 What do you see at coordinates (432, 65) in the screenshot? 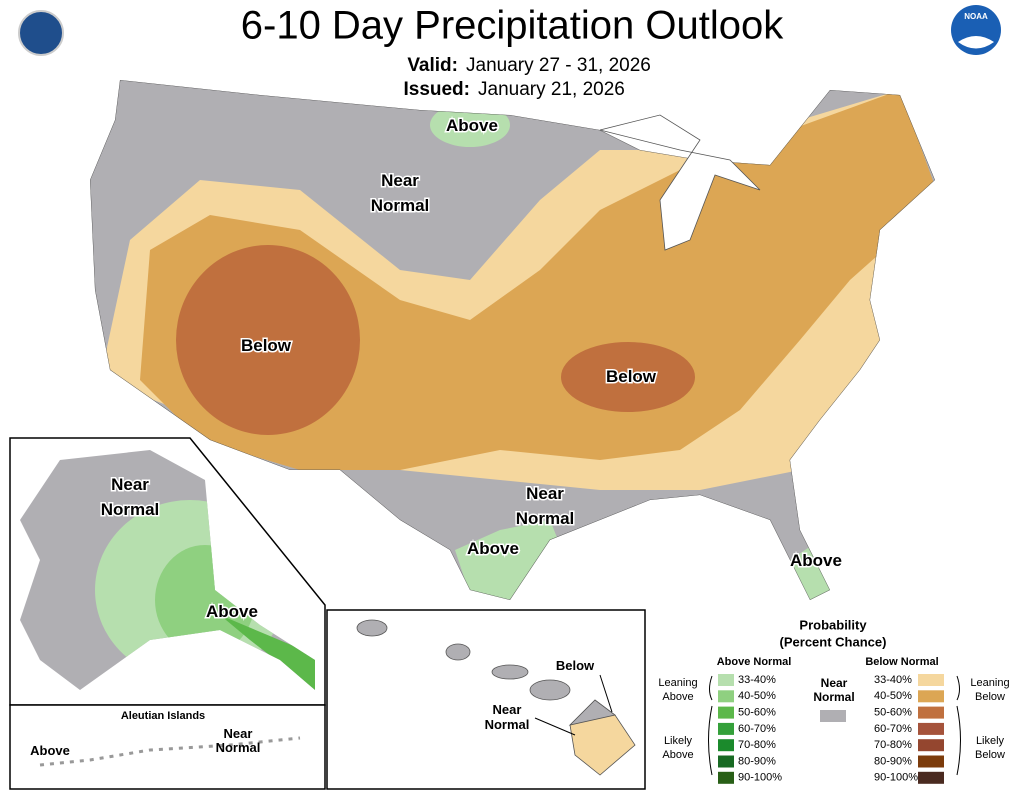
I see `valid-label: Valid:` at bounding box center [432, 65].